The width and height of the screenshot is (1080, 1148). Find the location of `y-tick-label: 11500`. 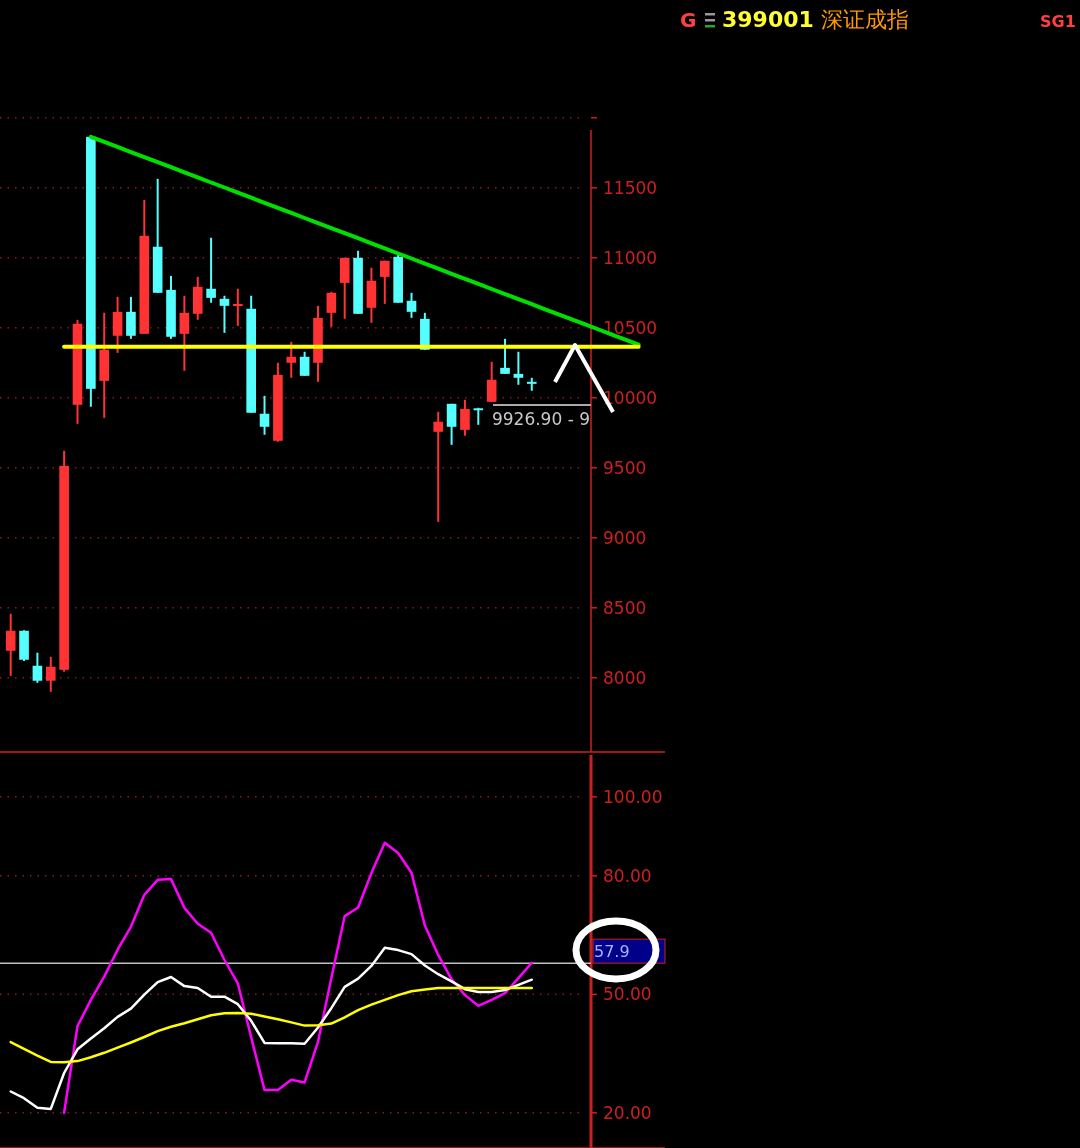

y-tick-label: 11500 is located at coordinates (630, 187).